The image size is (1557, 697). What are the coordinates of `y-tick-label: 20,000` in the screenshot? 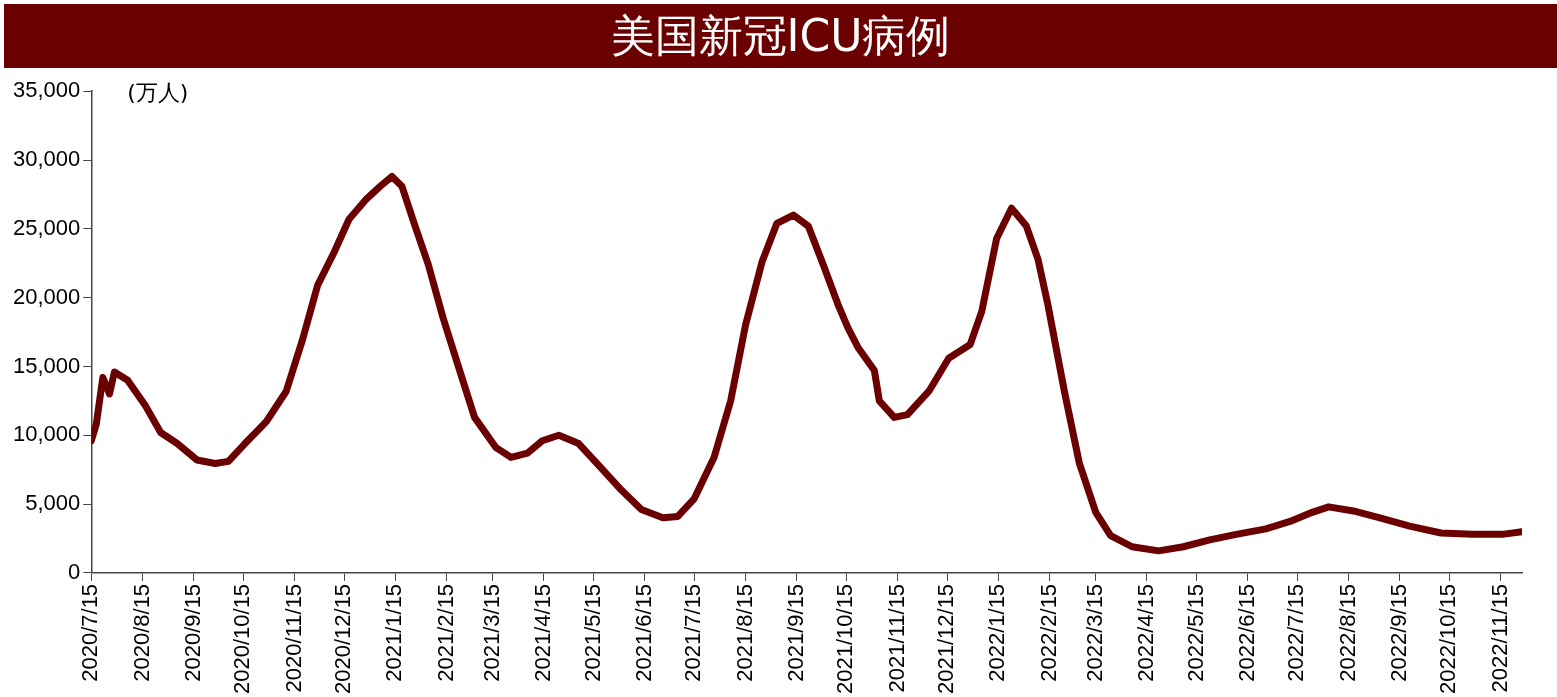 It's located at (46, 296).